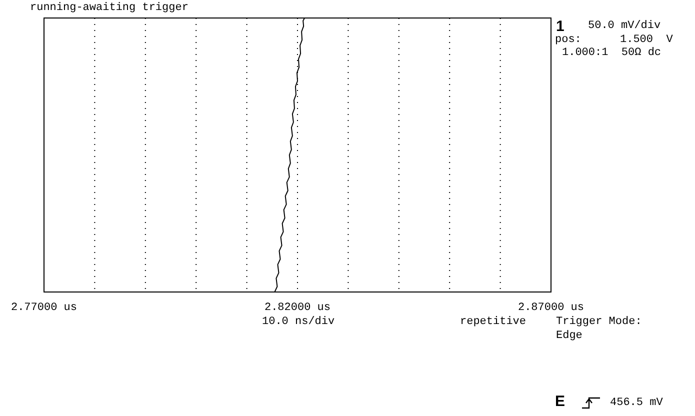 This screenshot has height=416, width=695. I want to click on chart-title: running-awaiting trigger, so click(109, 8).